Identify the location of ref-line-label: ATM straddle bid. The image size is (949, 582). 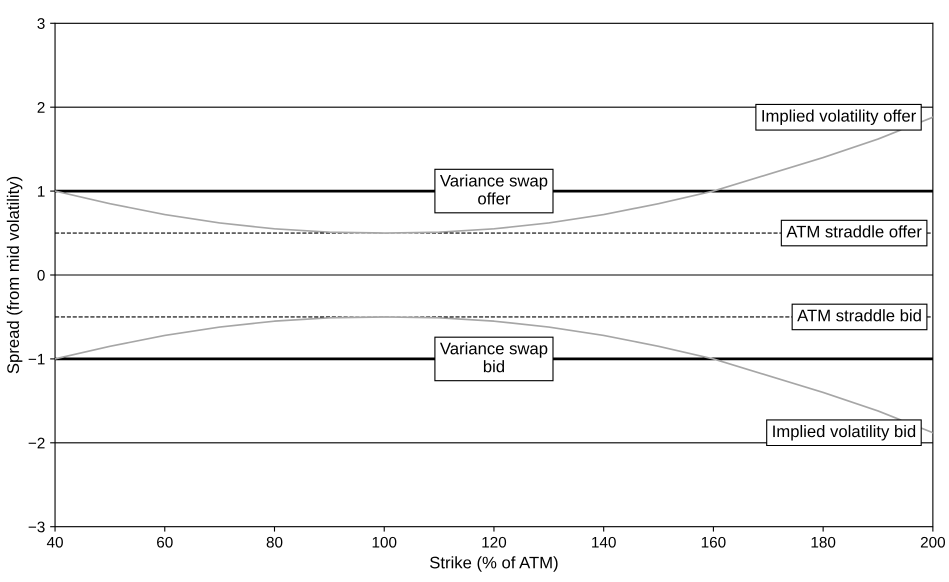
(859, 315).